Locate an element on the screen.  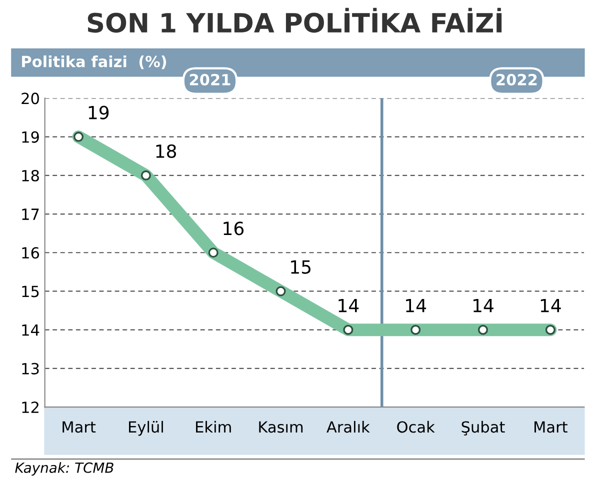
x-tick-label: Ekim is located at coordinates (213, 426).